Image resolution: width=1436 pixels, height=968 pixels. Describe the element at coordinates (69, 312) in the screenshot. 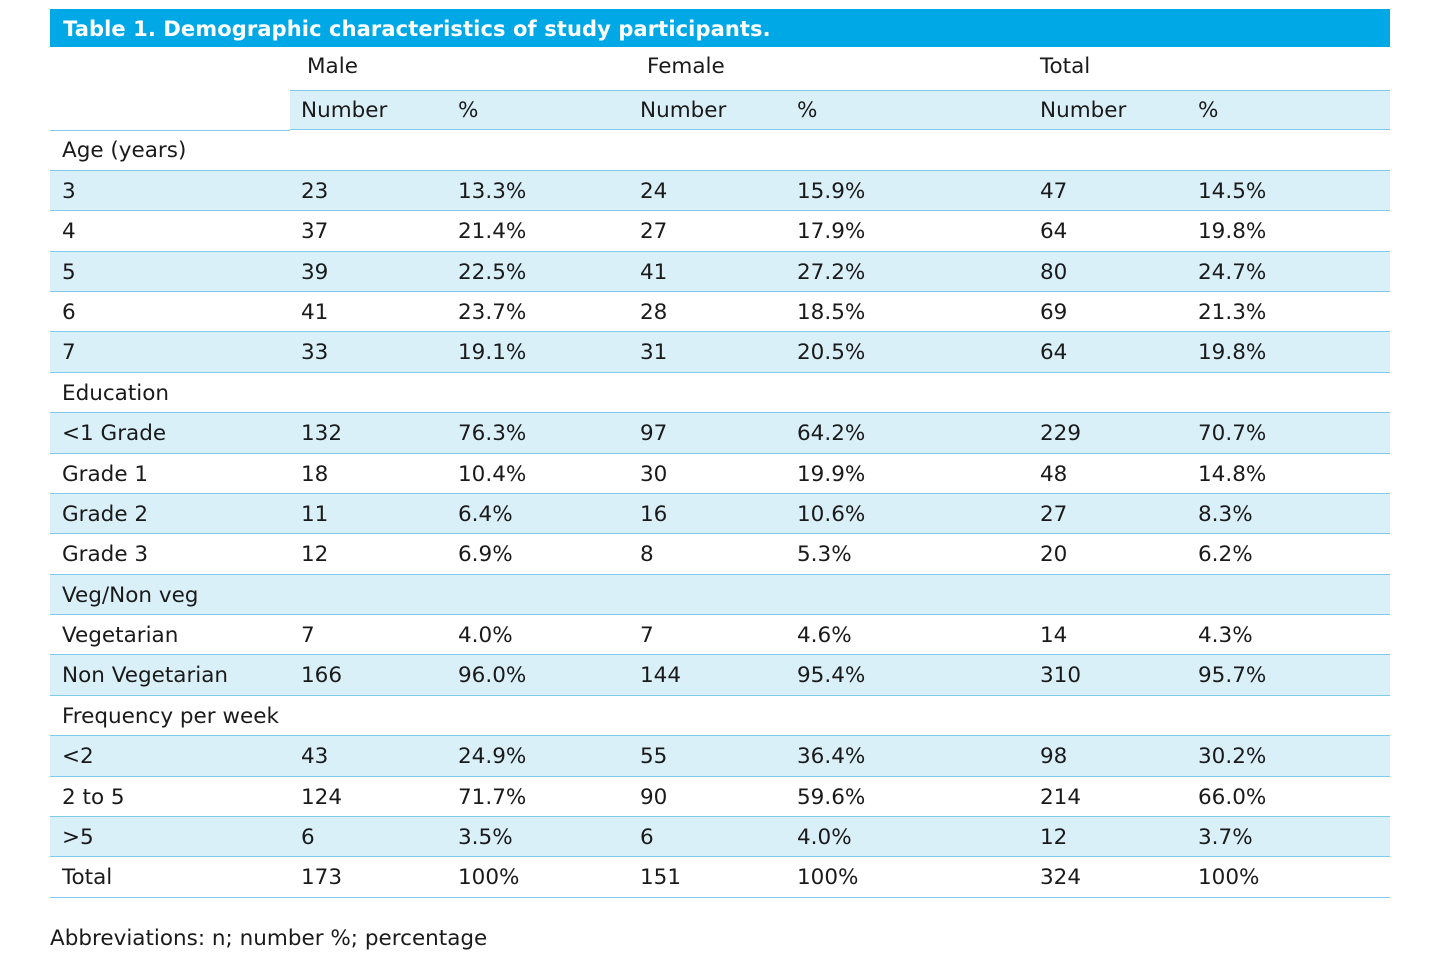

I see `row-label: 6` at that location.